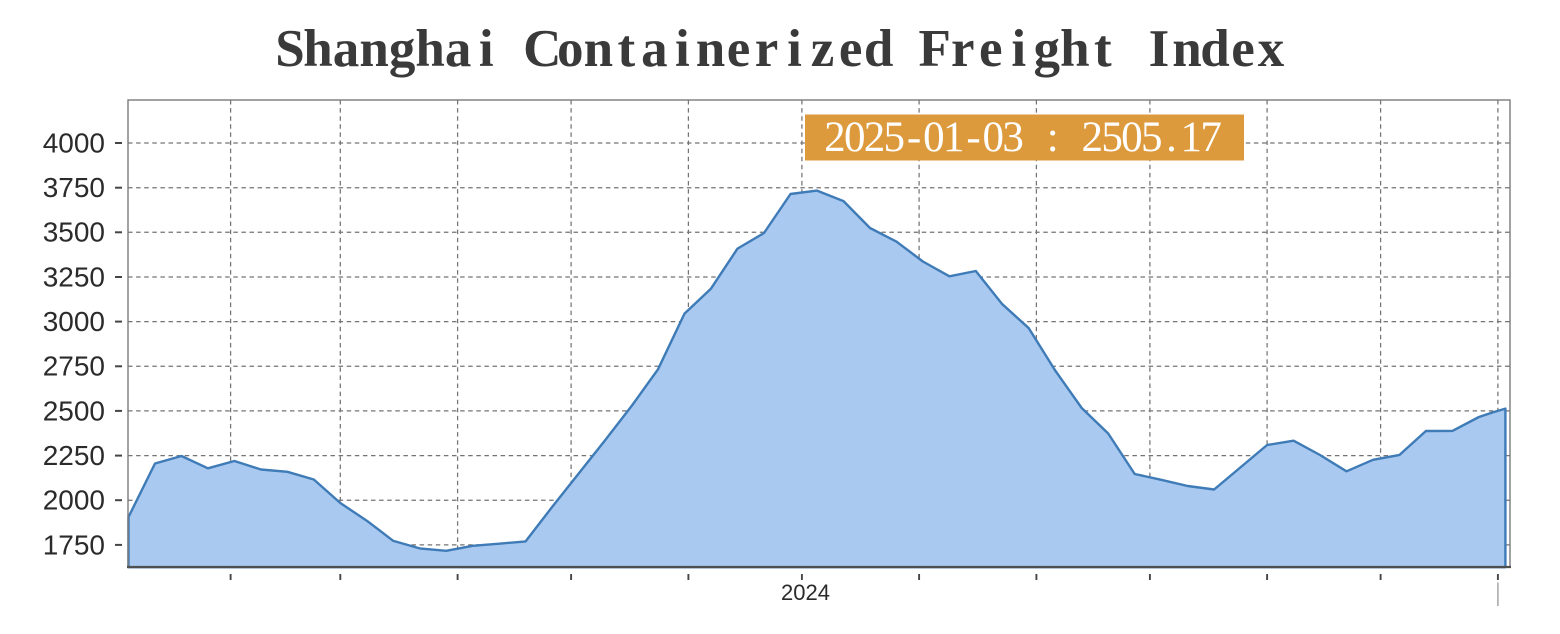  What do you see at coordinates (74, 544) in the screenshot?
I see `svg-text: 1750` at bounding box center [74, 544].